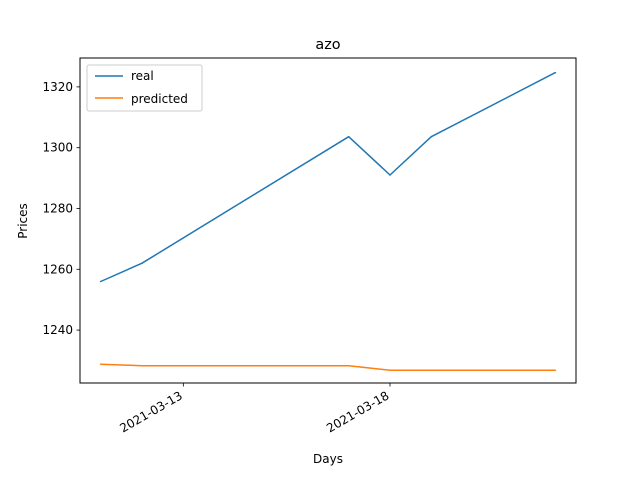  What do you see at coordinates (328, 459) in the screenshot?
I see `x-axis-label: Days` at bounding box center [328, 459].